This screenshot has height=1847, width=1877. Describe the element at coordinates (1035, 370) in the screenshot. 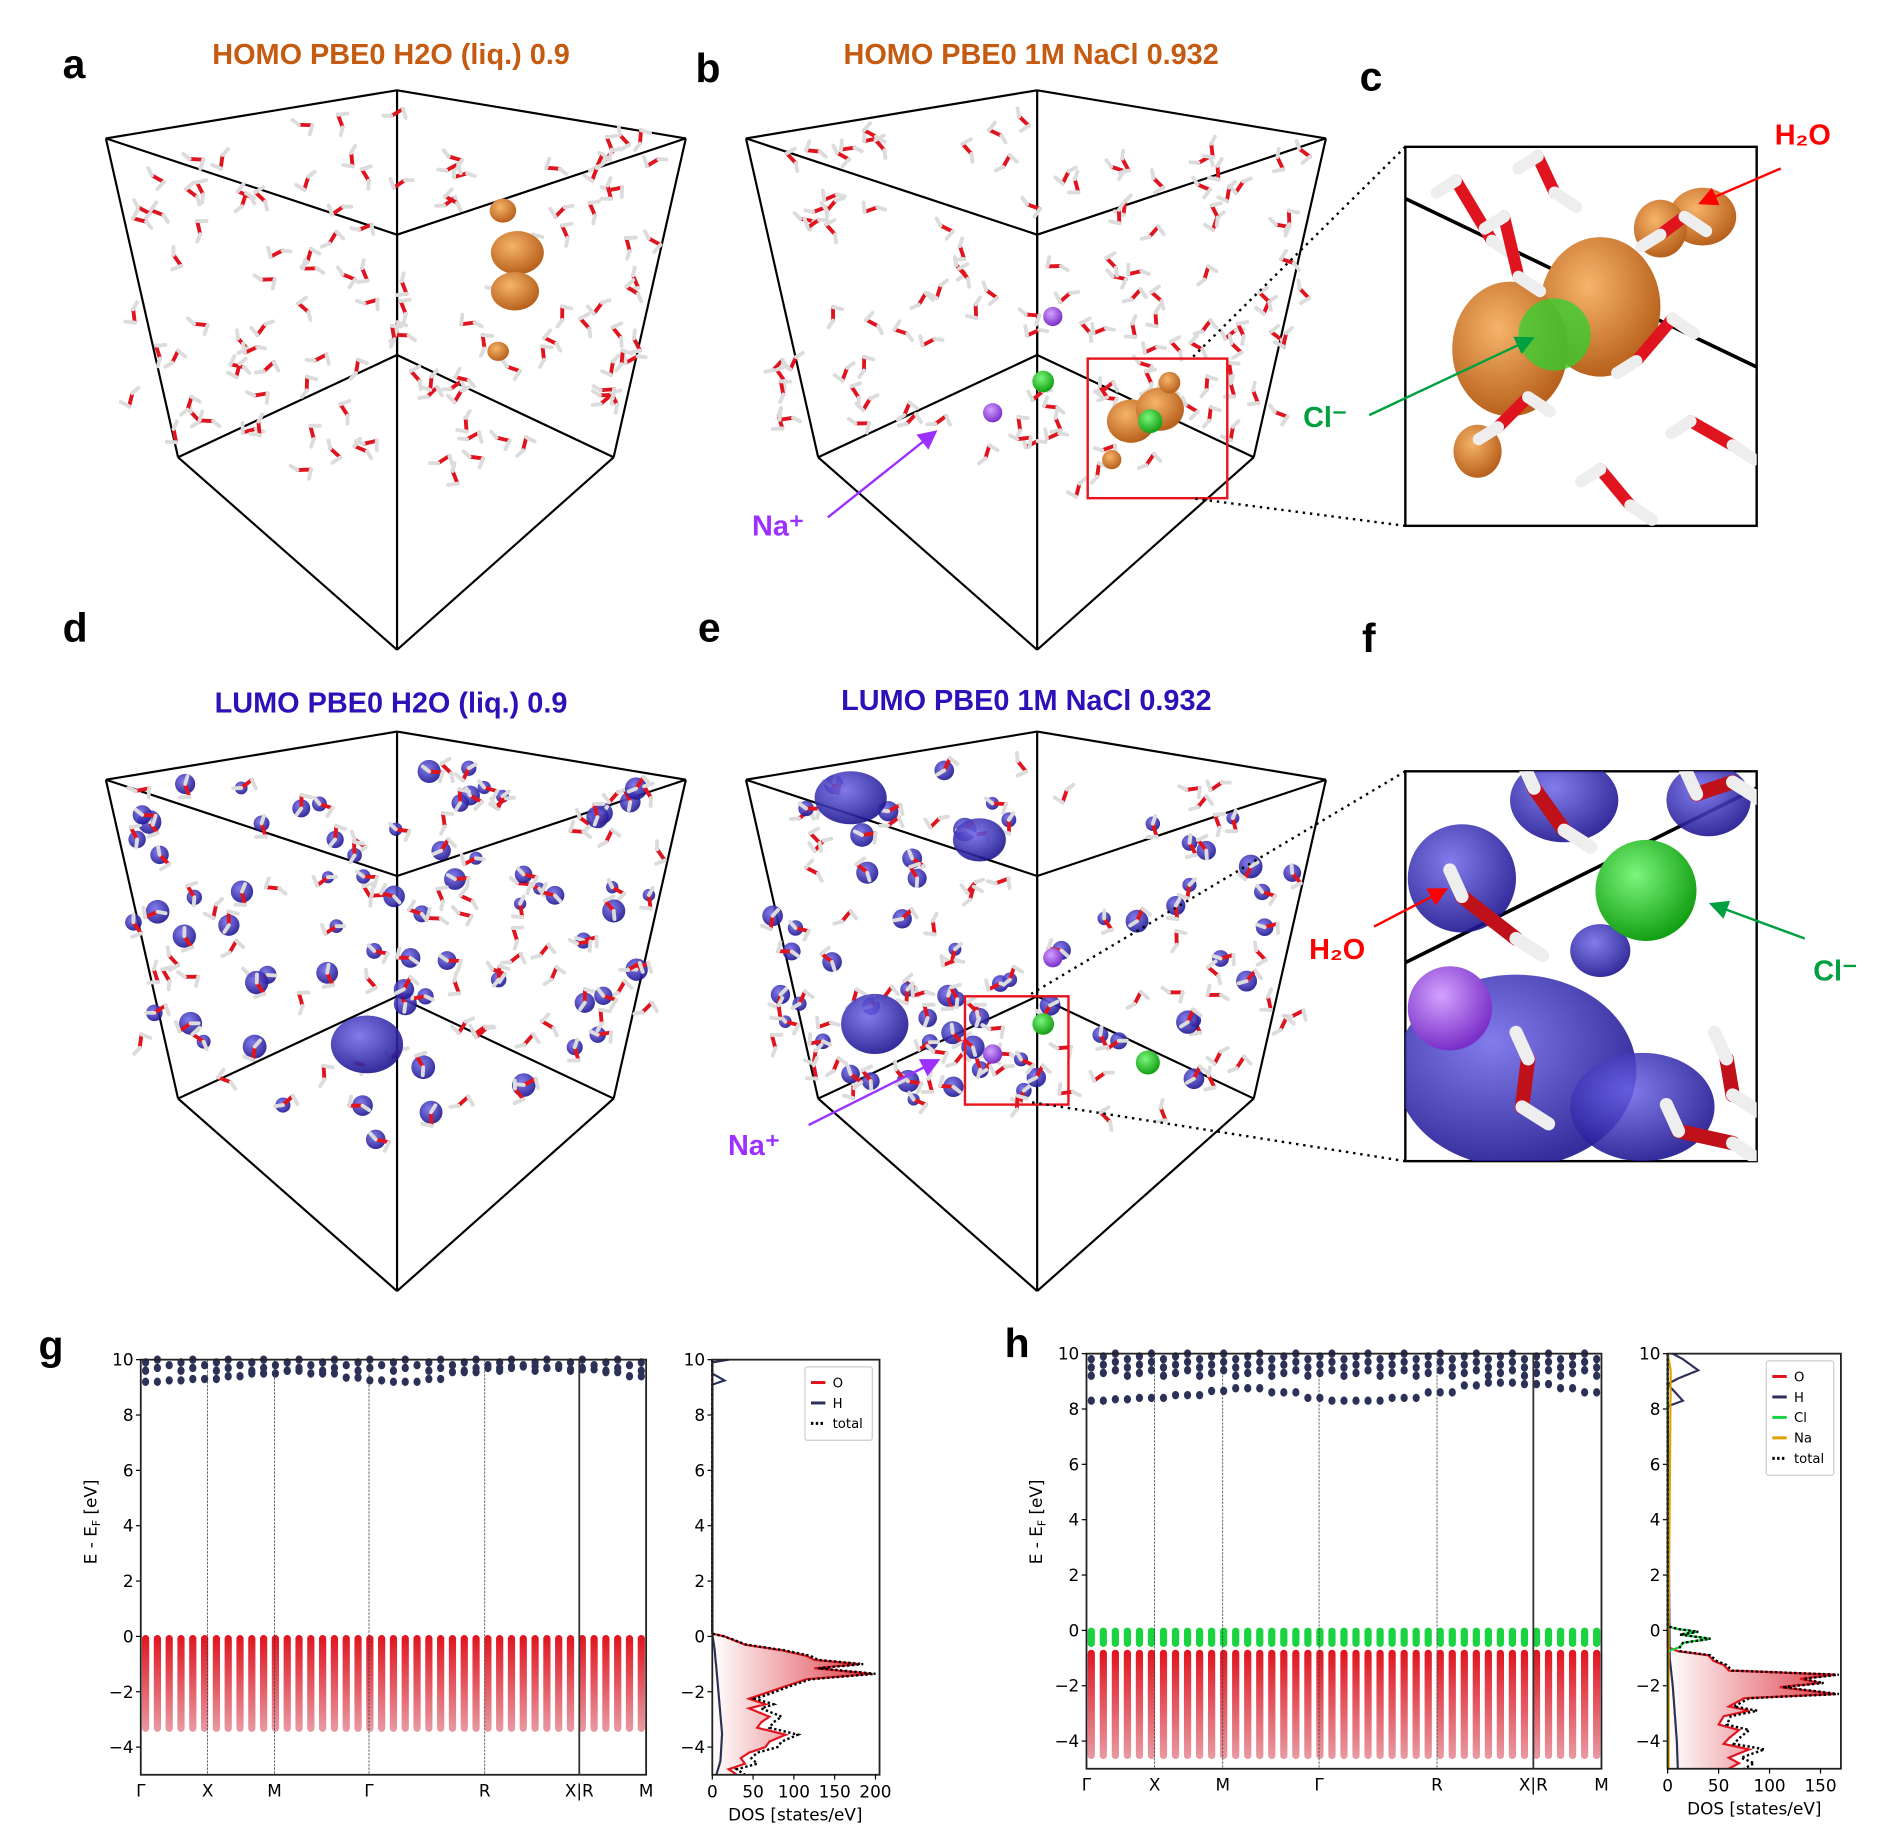

I see `simulation-box-homo` at that location.